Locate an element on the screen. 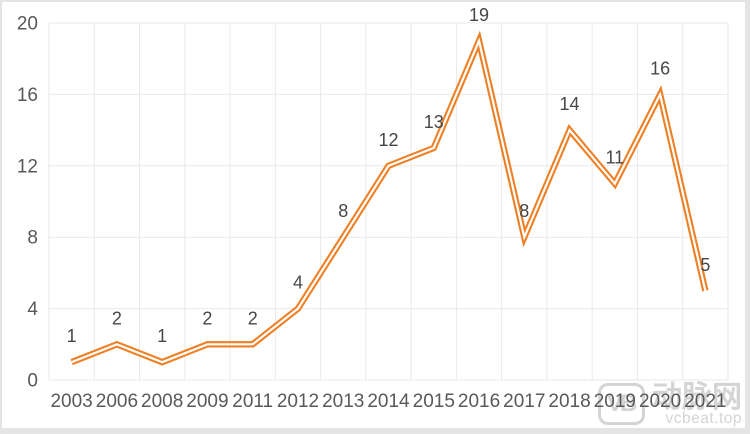  vcbeat-logo-icon: VB is located at coordinates (621, 404).